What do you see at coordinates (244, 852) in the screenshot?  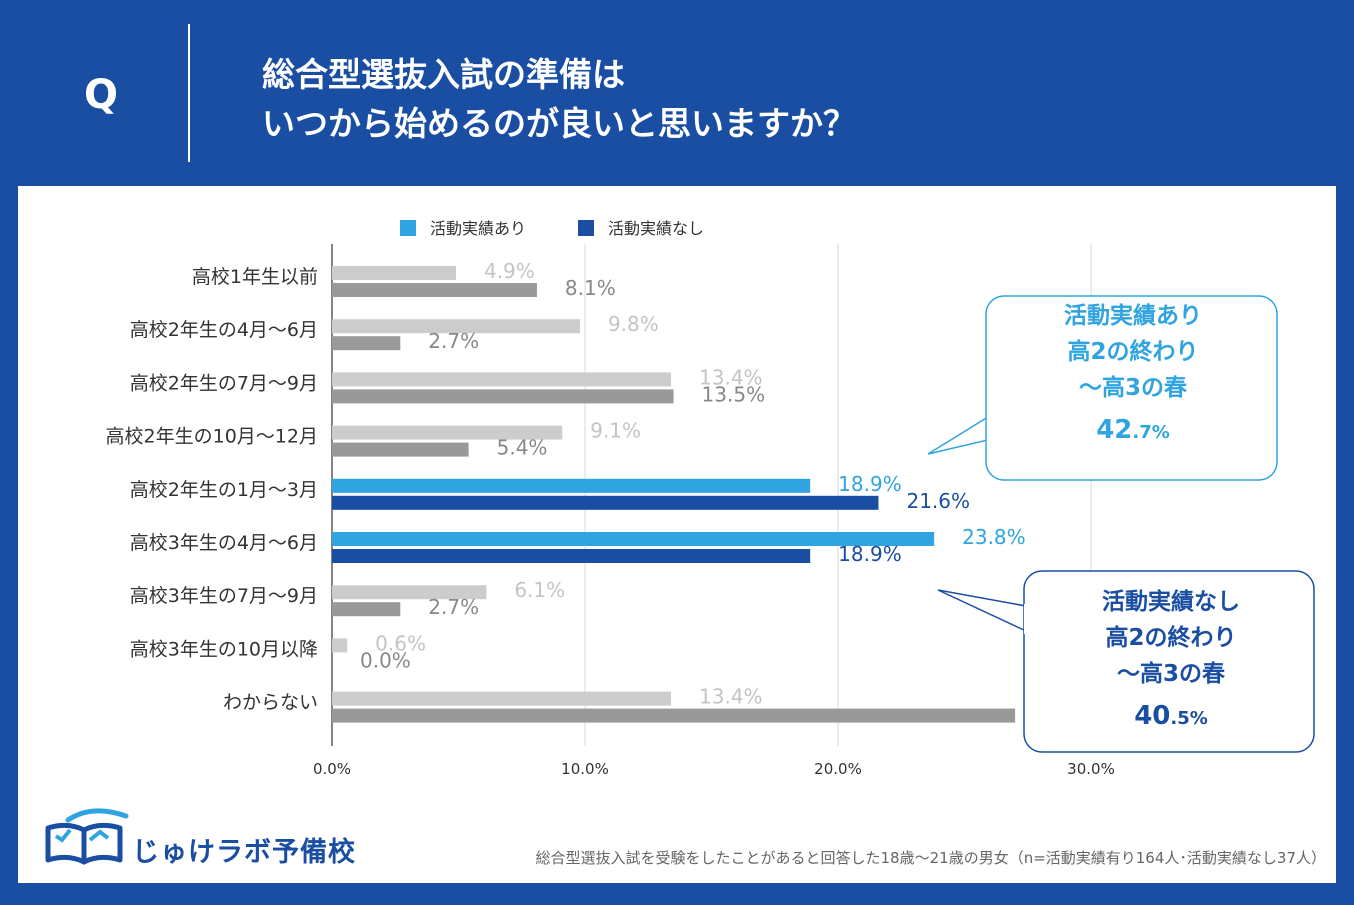 I see `logo-text: じゅけラボ予備校` at bounding box center [244, 852].